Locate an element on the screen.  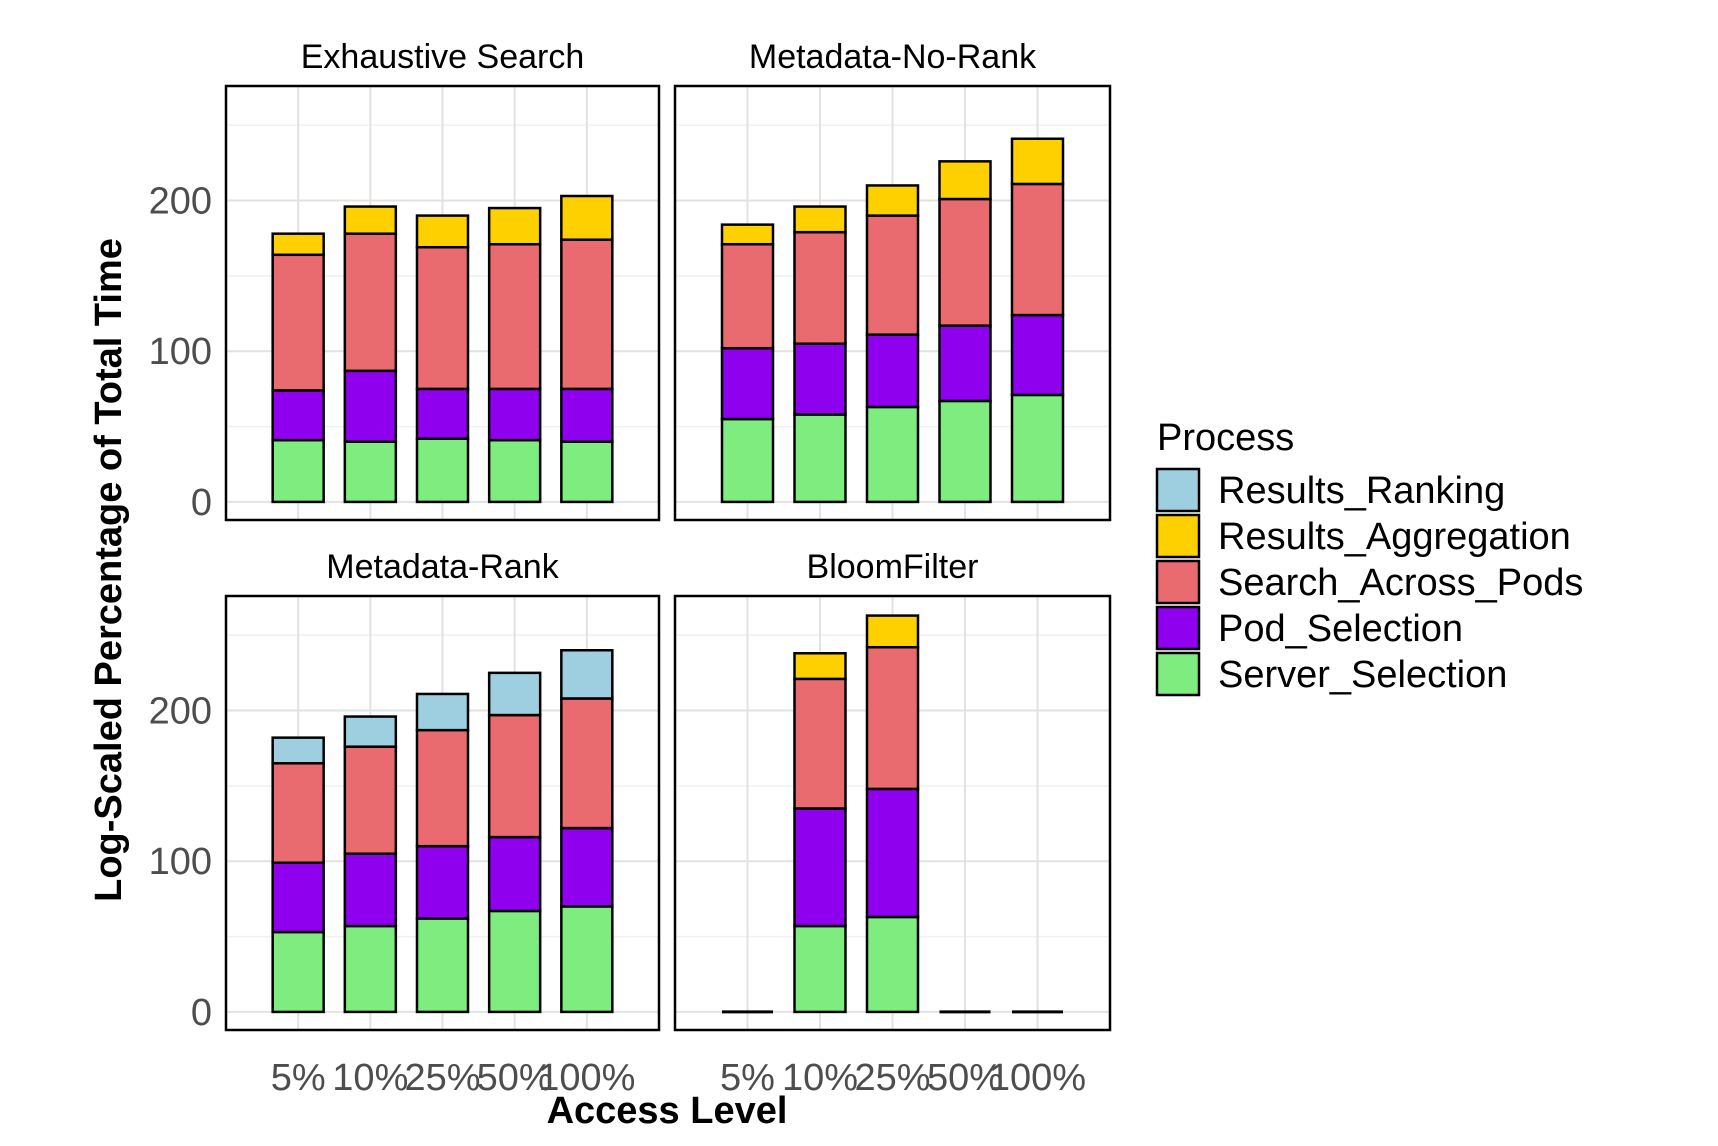
legend-key-search-across-pods is located at coordinates (1178, 582).